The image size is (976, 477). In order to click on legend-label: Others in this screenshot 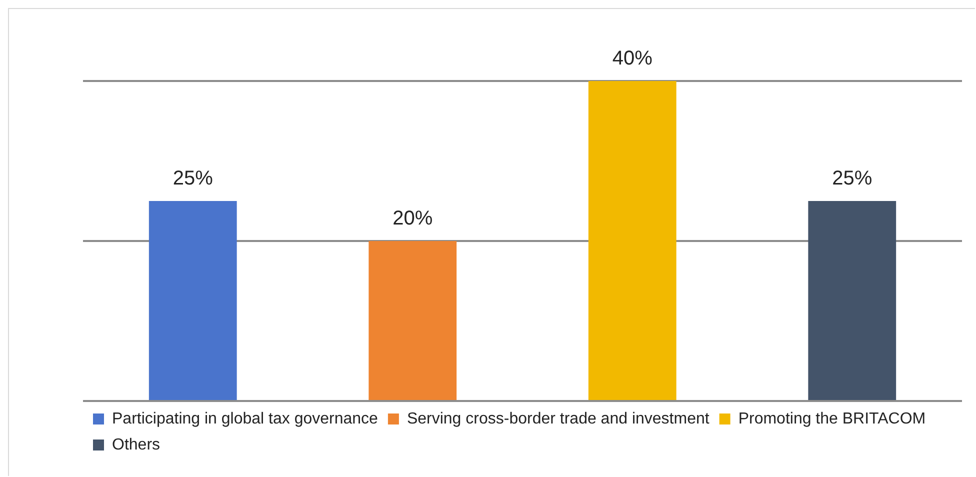, I will do `click(136, 445)`.